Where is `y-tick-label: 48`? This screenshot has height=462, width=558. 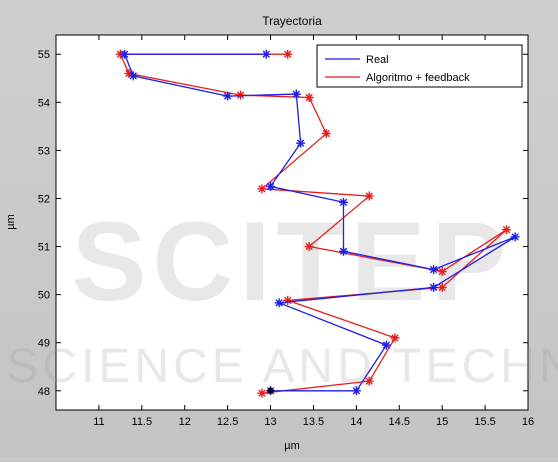
y-tick-label: 48 is located at coordinates (44, 392).